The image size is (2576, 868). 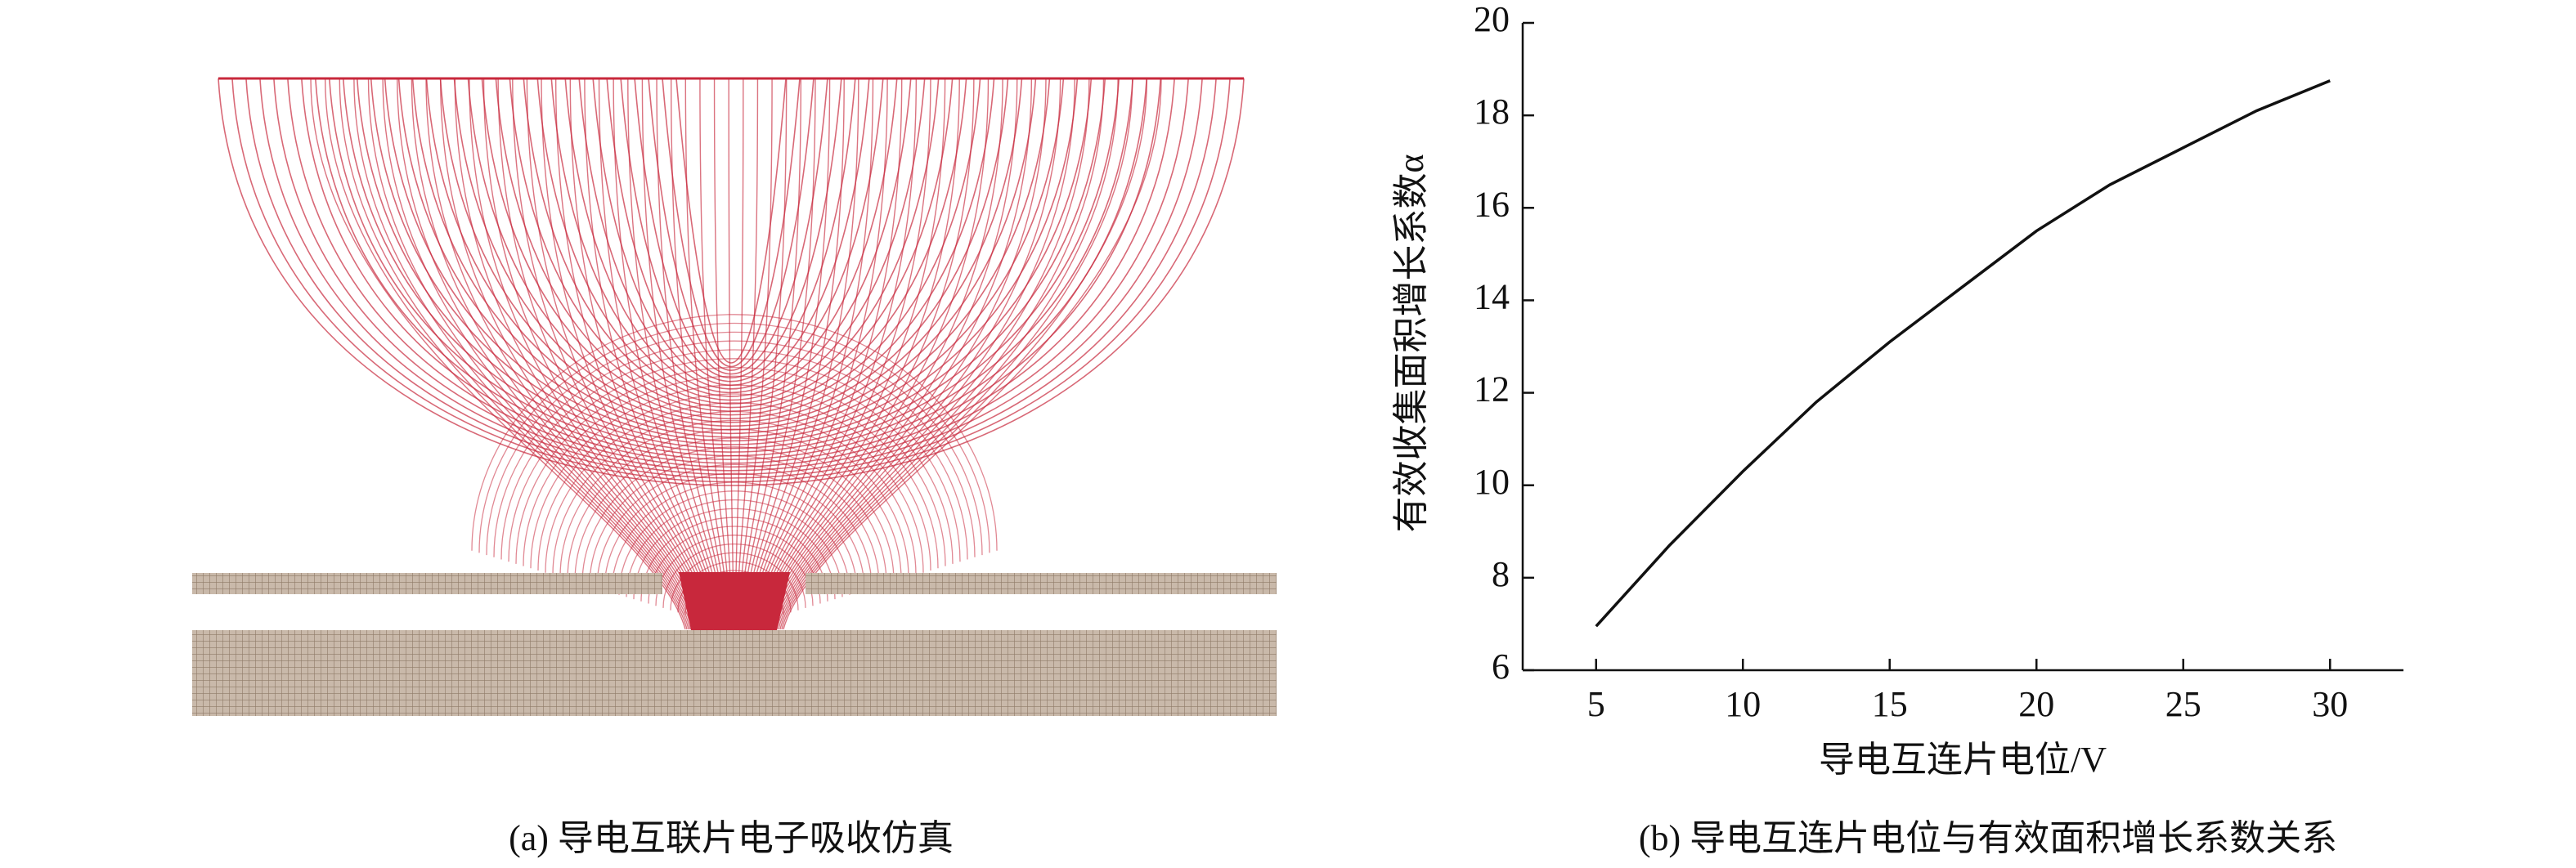 What do you see at coordinates (1492, 204) in the screenshot?
I see `y-tick-label: 16` at bounding box center [1492, 204].